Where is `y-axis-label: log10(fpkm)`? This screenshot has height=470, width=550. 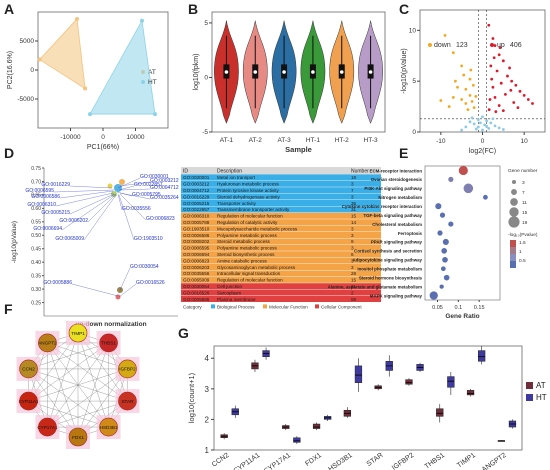 y-axis-label: log10(fpkm) is located at coordinates (196, 72).